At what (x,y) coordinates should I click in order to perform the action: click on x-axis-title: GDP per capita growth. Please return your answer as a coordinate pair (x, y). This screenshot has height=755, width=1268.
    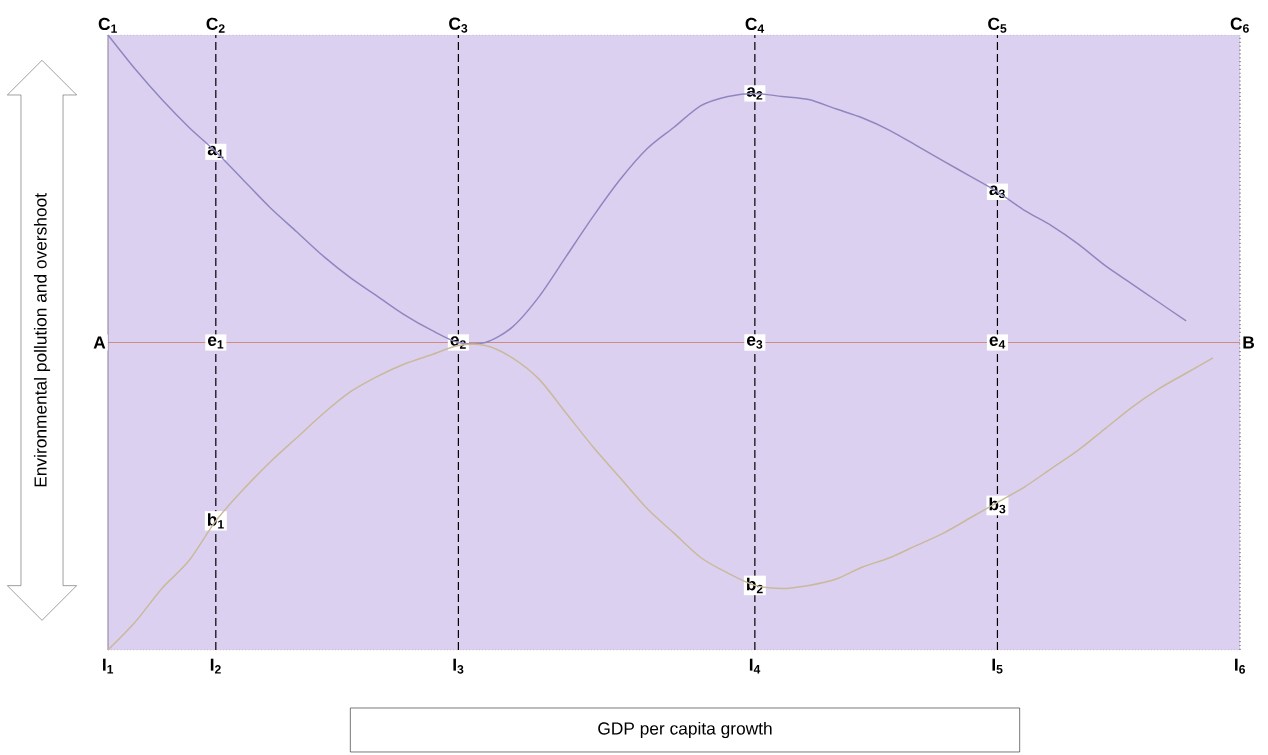
    Looking at the image, I should click on (685, 730).